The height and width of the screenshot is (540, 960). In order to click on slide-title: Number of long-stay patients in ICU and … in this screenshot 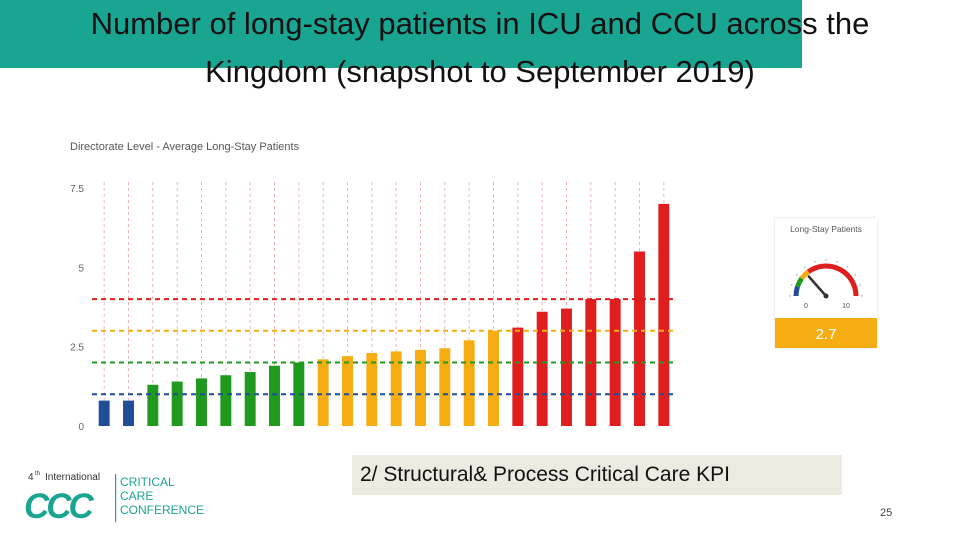, I will do `click(480, 47)`.